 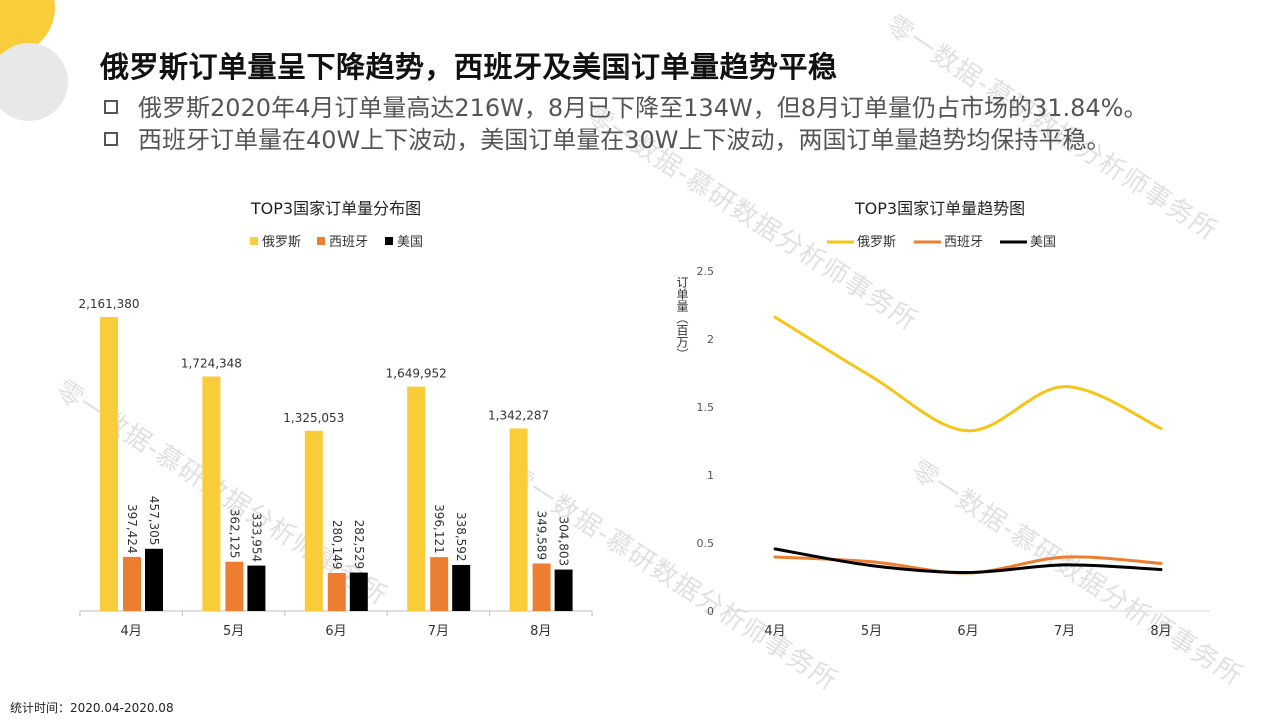 What do you see at coordinates (256, 538) in the screenshot?
I see `data-label: 333,954` at bounding box center [256, 538].